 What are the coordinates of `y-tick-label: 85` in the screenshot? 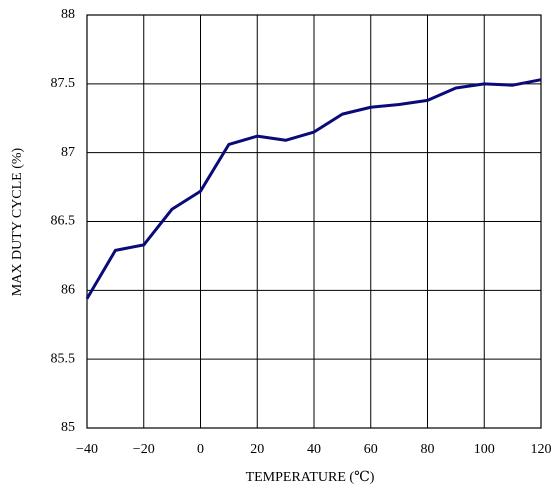 It's located at (68, 427).